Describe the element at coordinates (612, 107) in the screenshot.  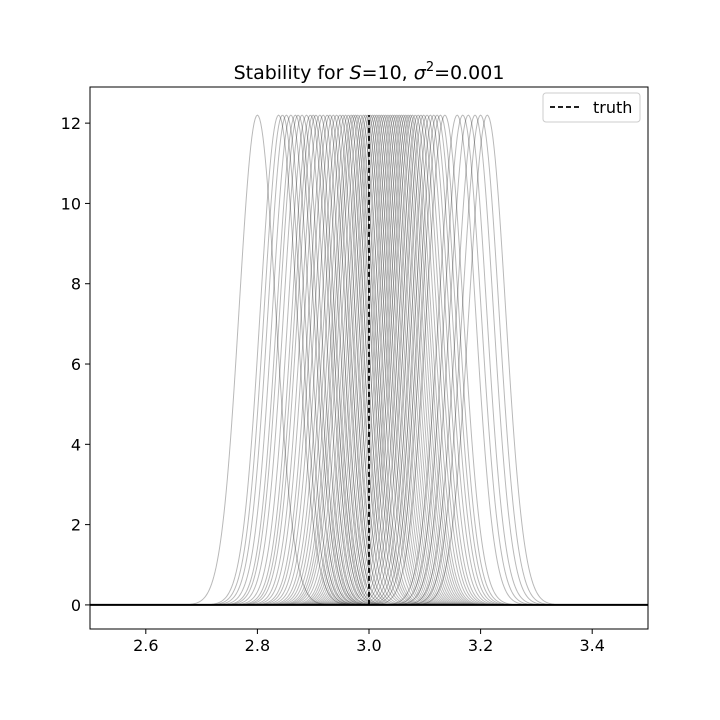
I see `legend-truth-label: truth` at that location.